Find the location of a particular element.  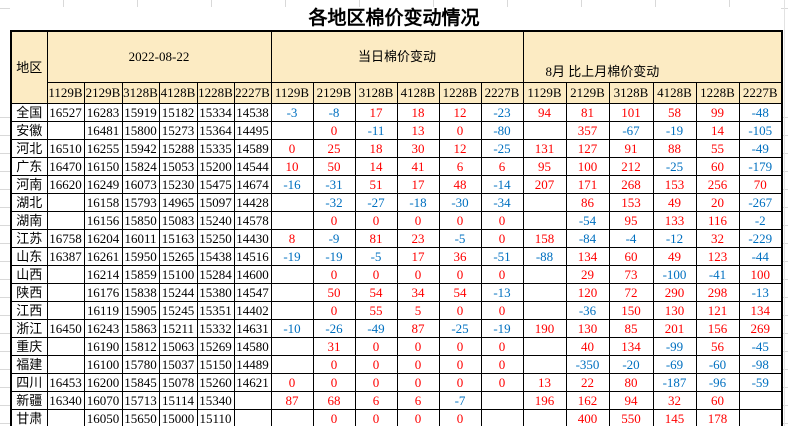

monthly-change-cell: 20 is located at coordinates (717, 202).